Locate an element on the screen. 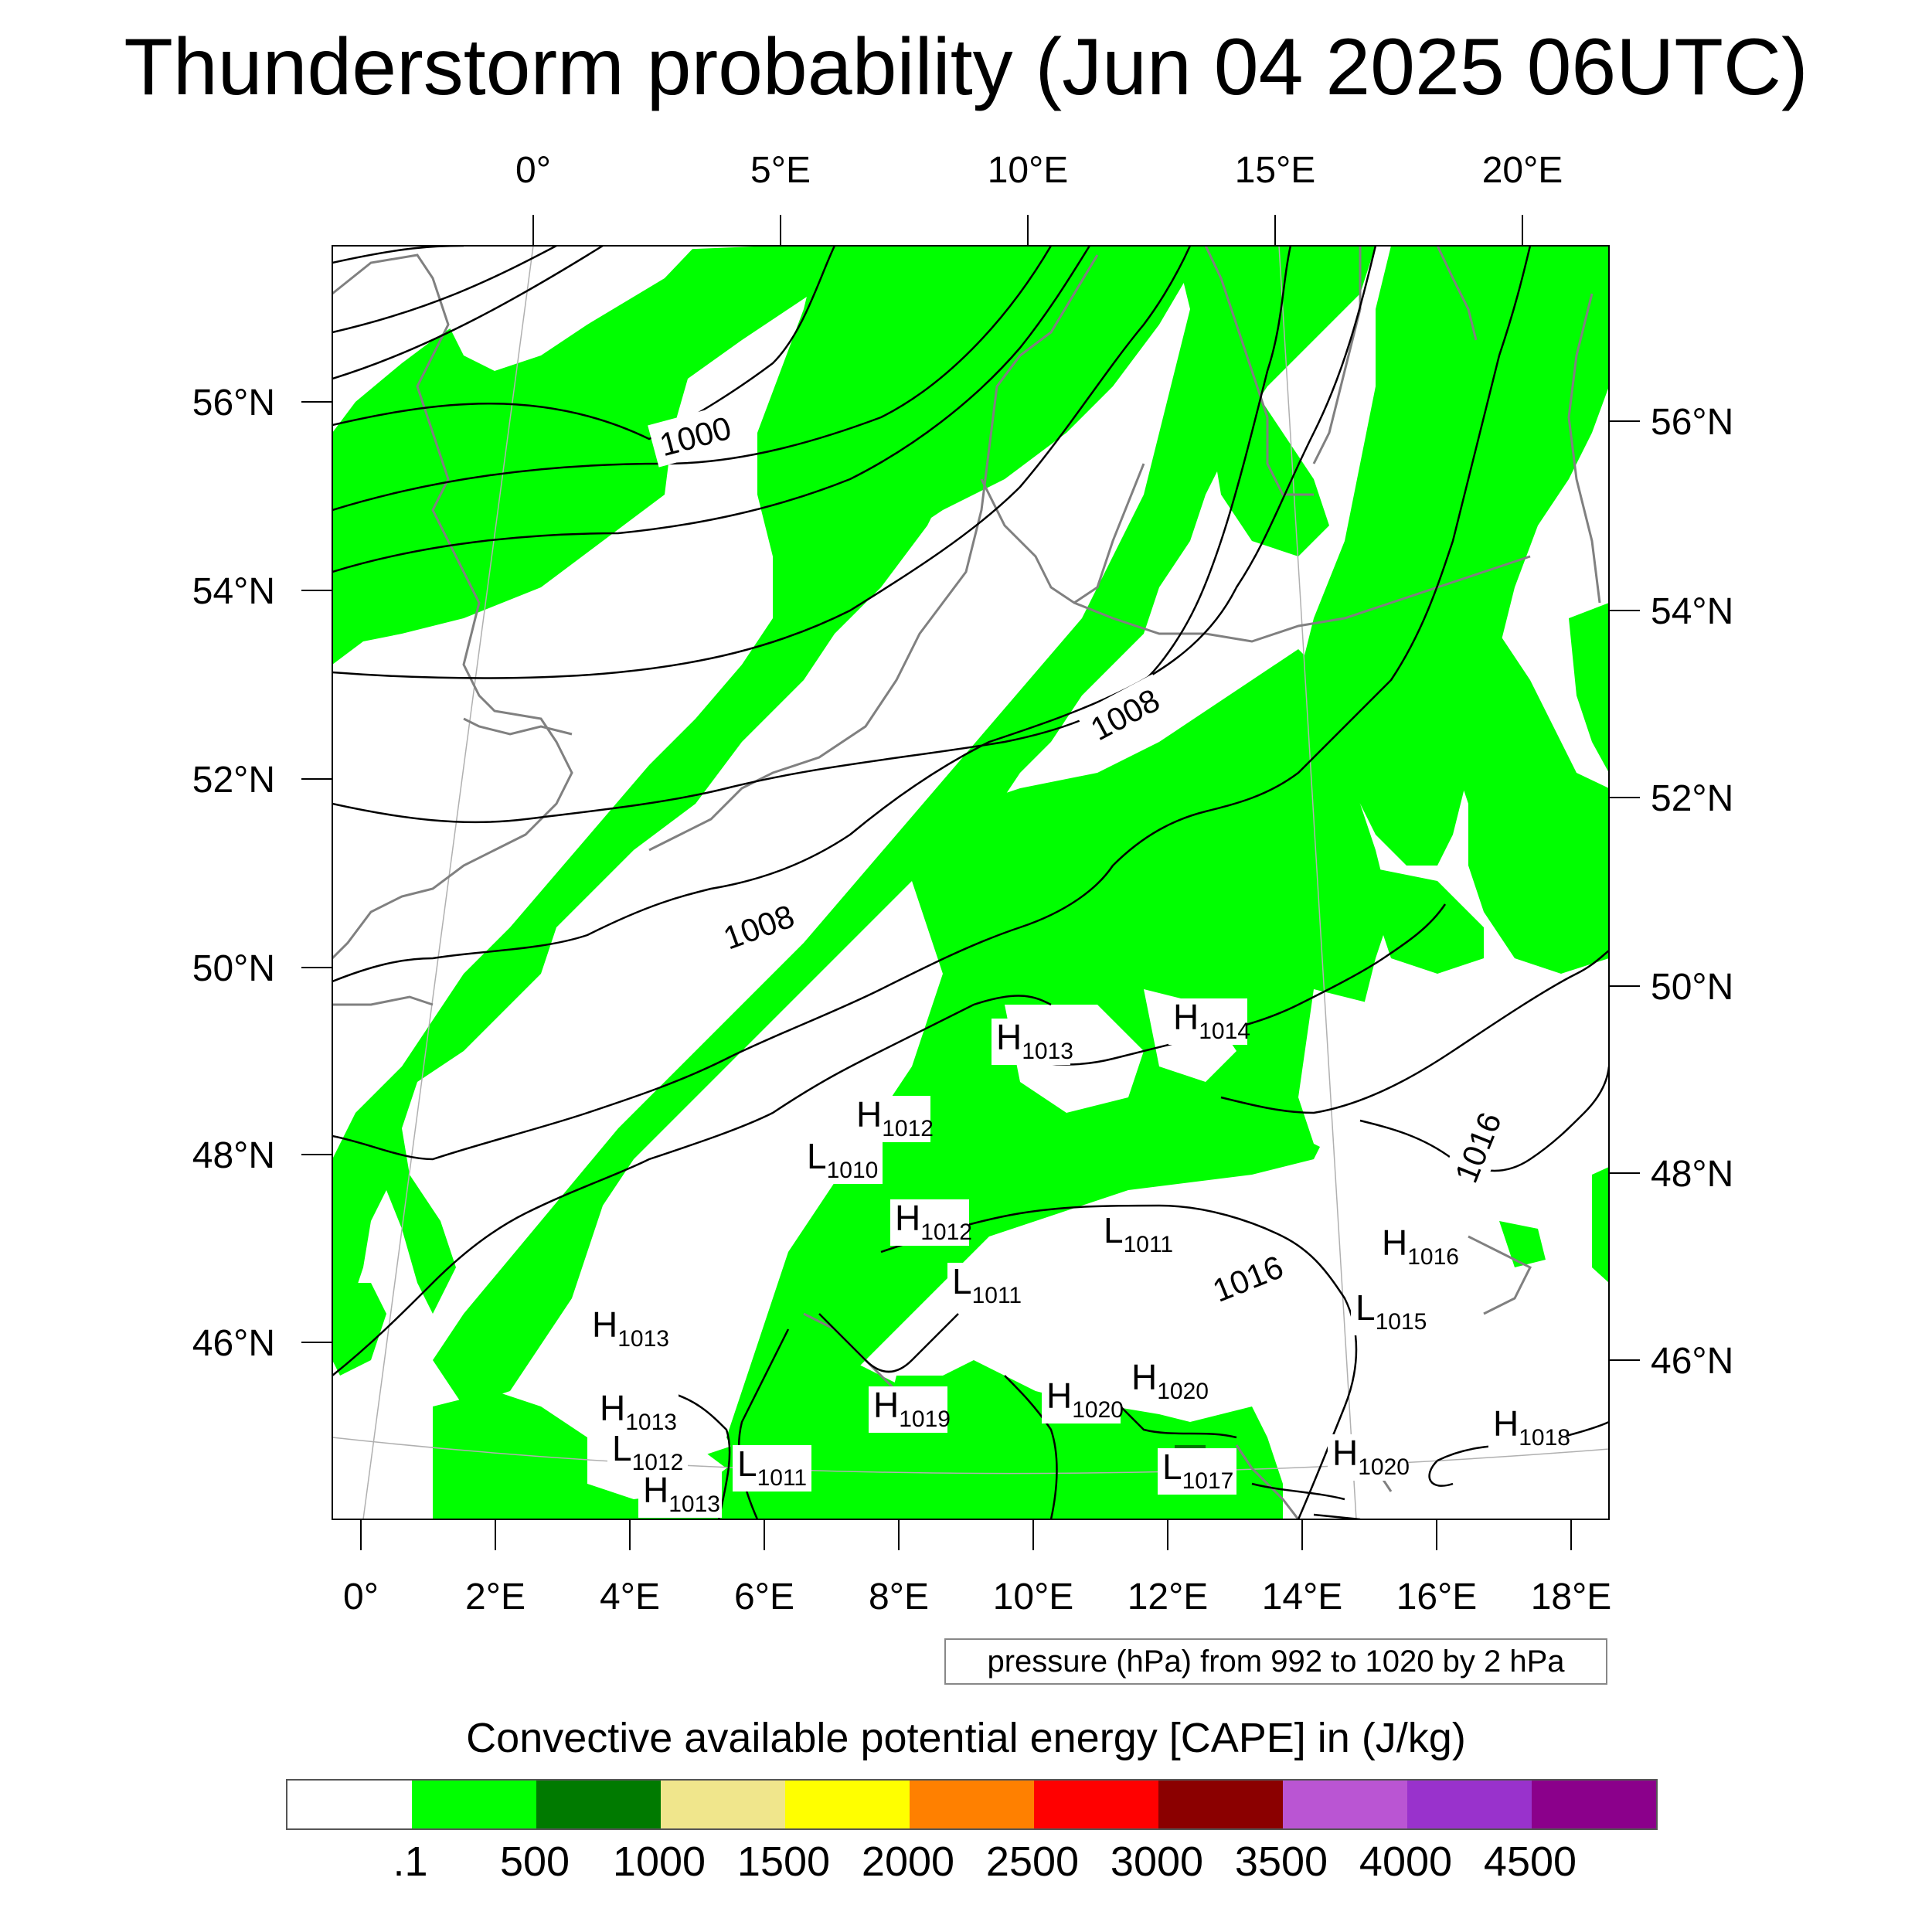 The height and width of the screenshot is (1932, 1932). left-axis-label: 50°N is located at coordinates (234, 969).